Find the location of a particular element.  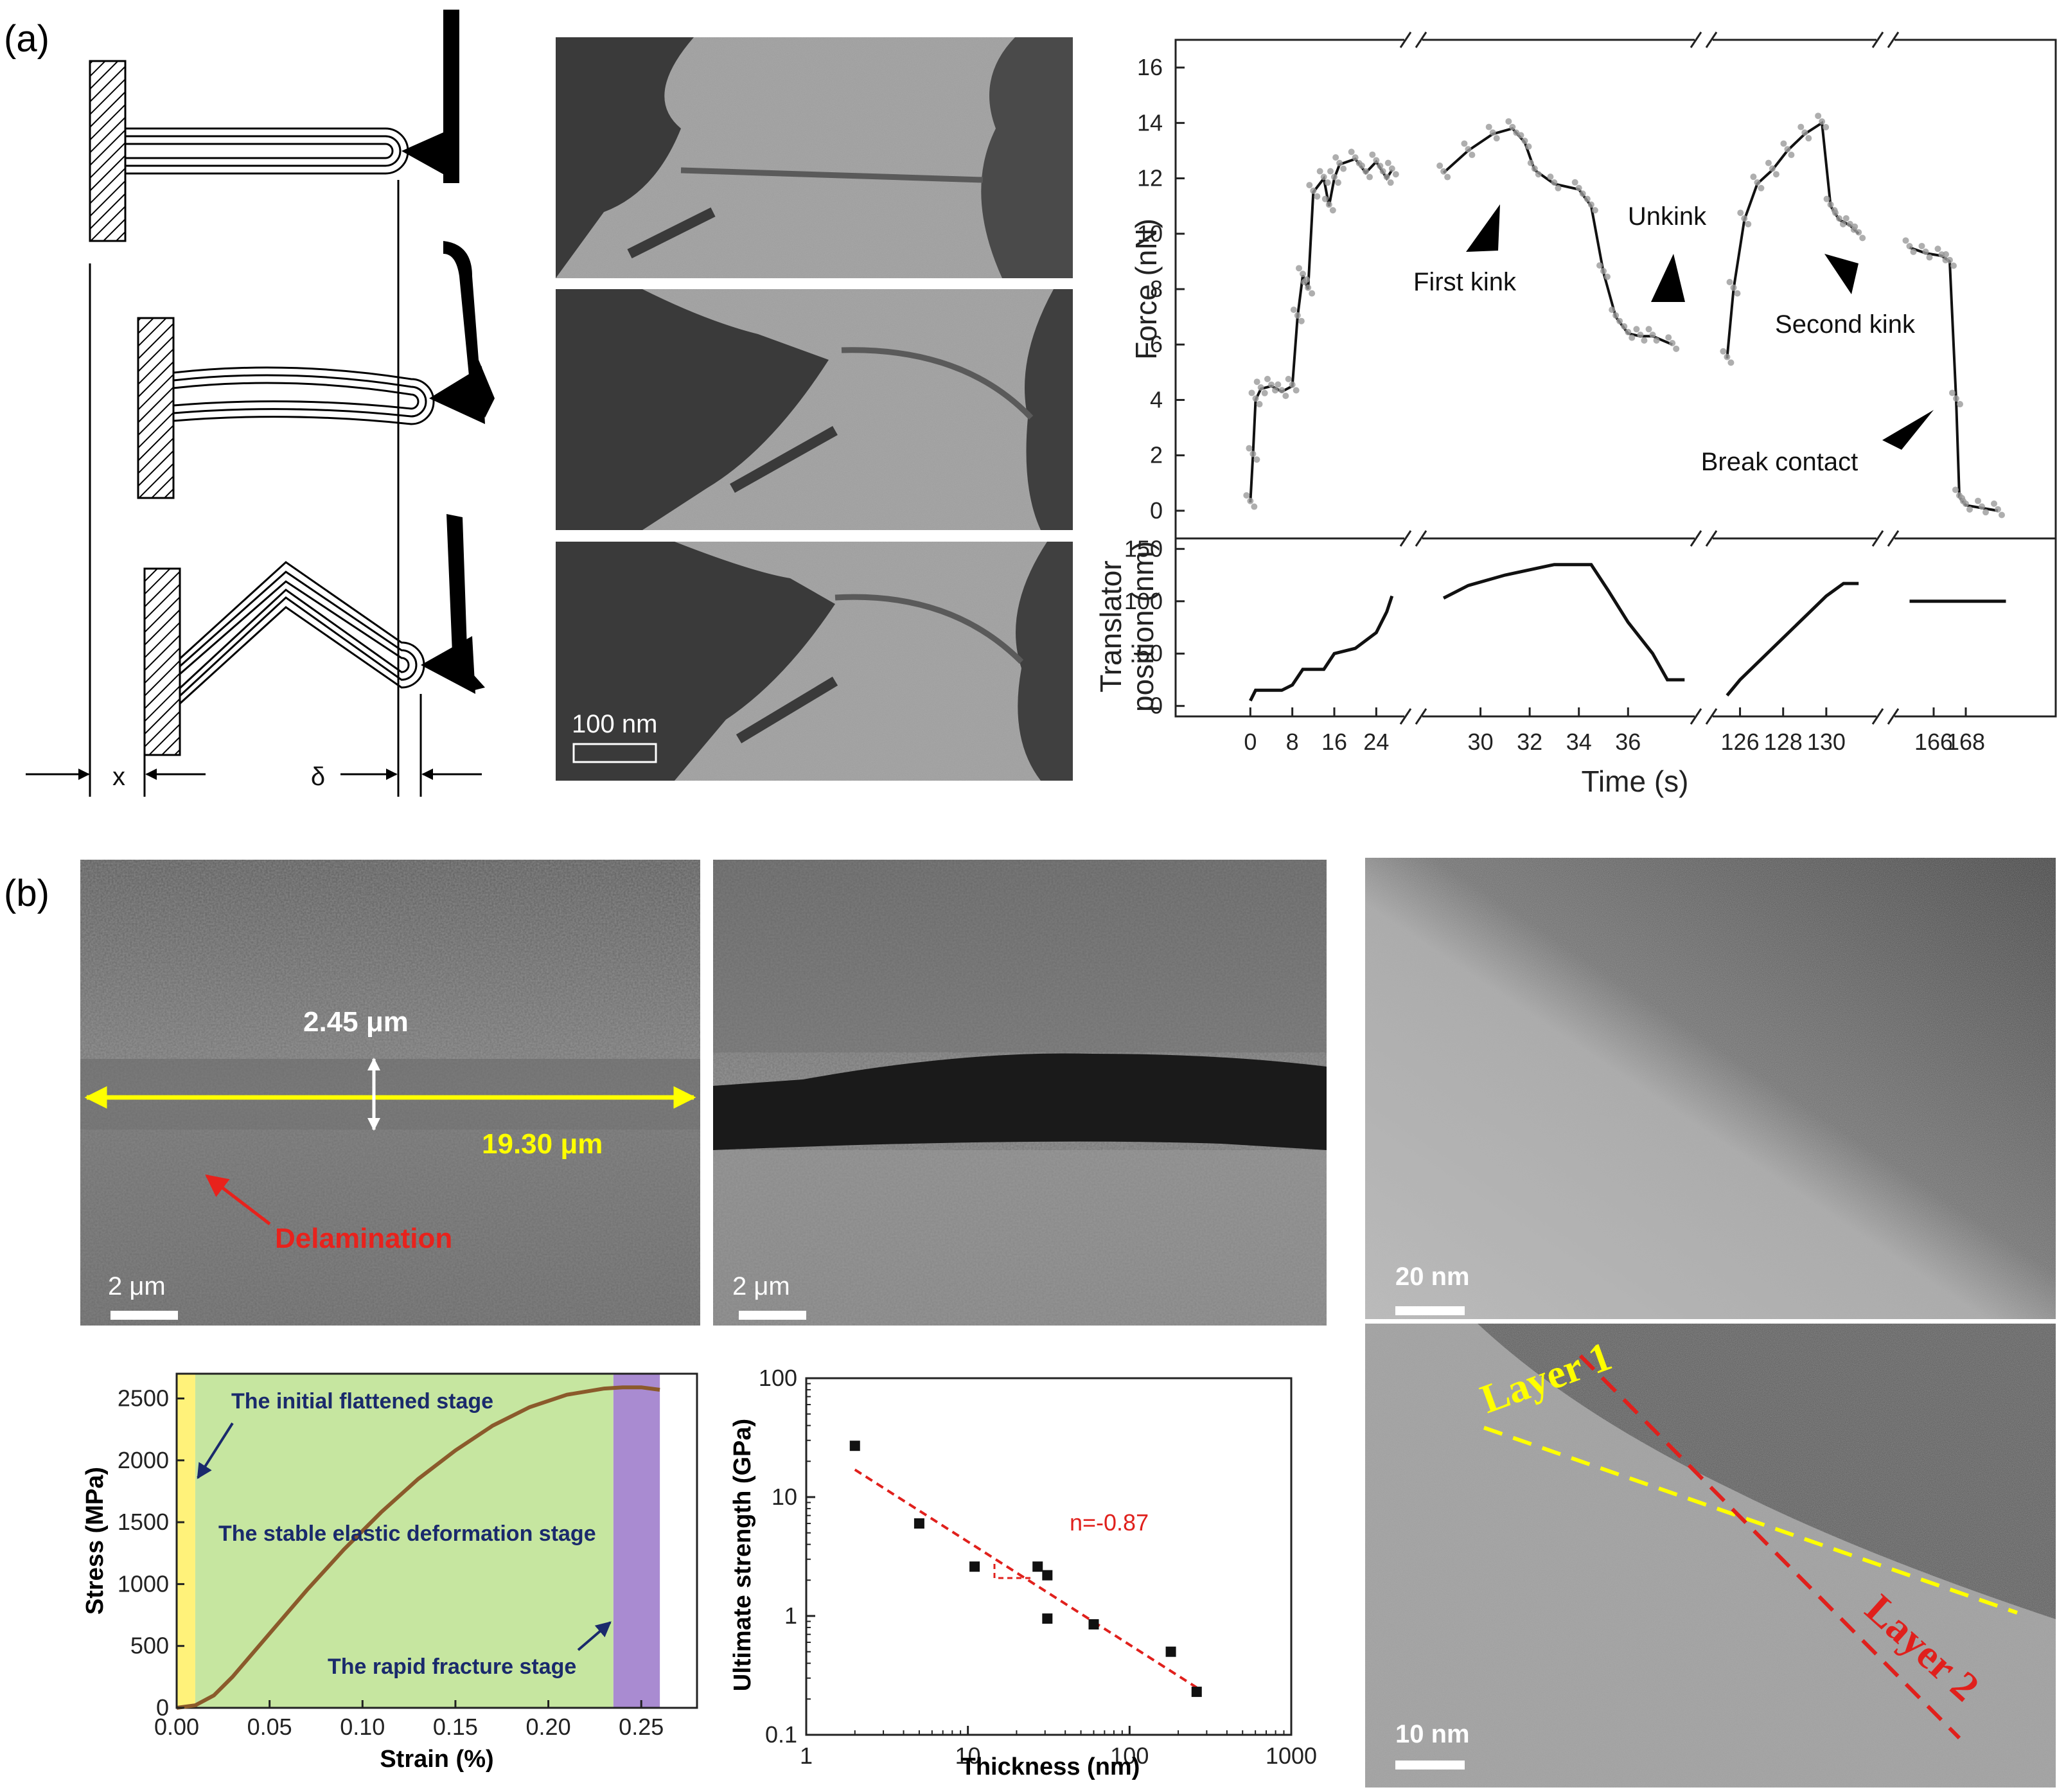

strength-ylabel: Ultimate strength (GPa) is located at coordinates (742, 1555).